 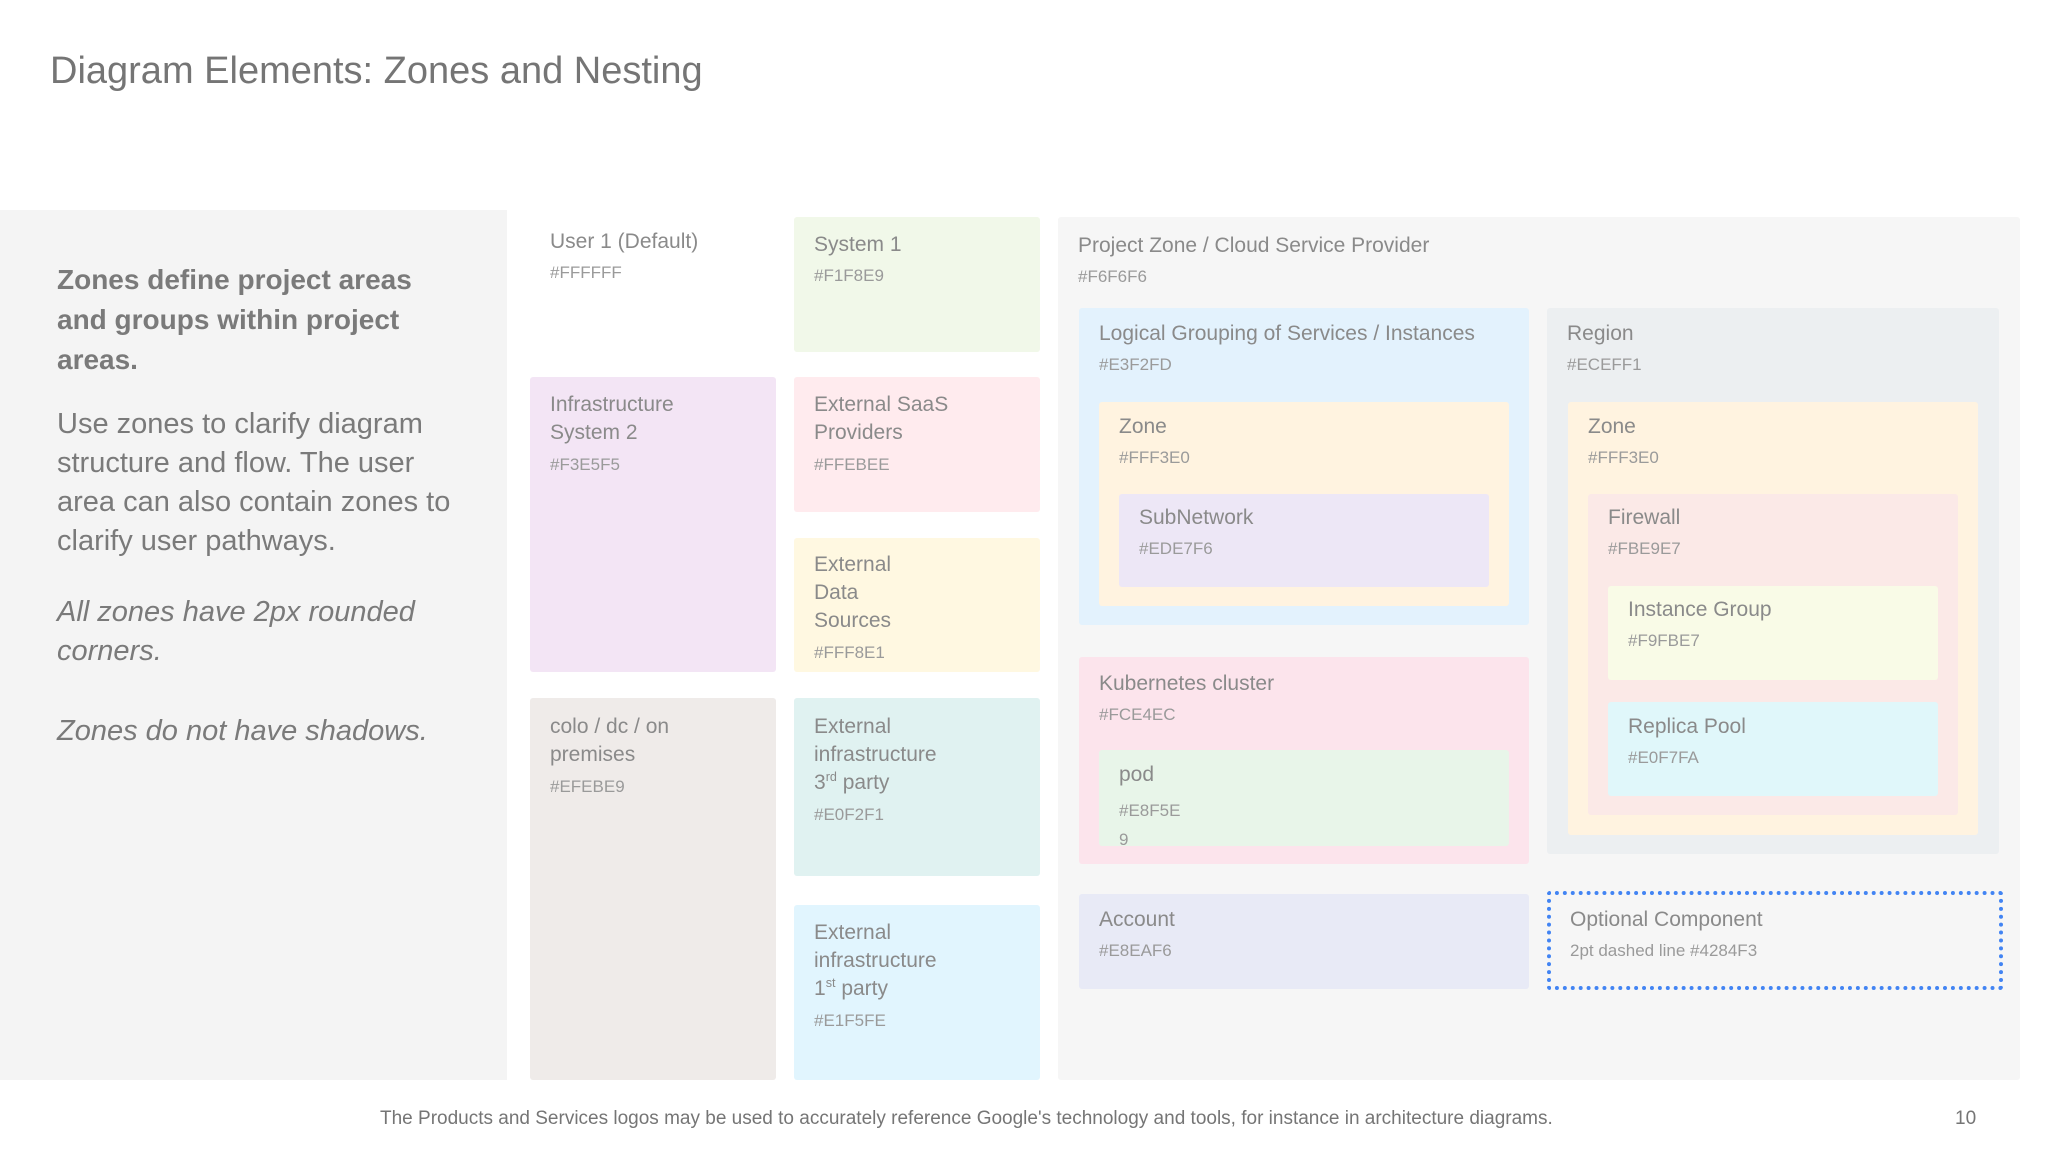 What do you see at coordinates (1304, 540) in the screenshot?
I see `zone-subnetwork: SubNetwork #EDE7F6` at bounding box center [1304, 540].